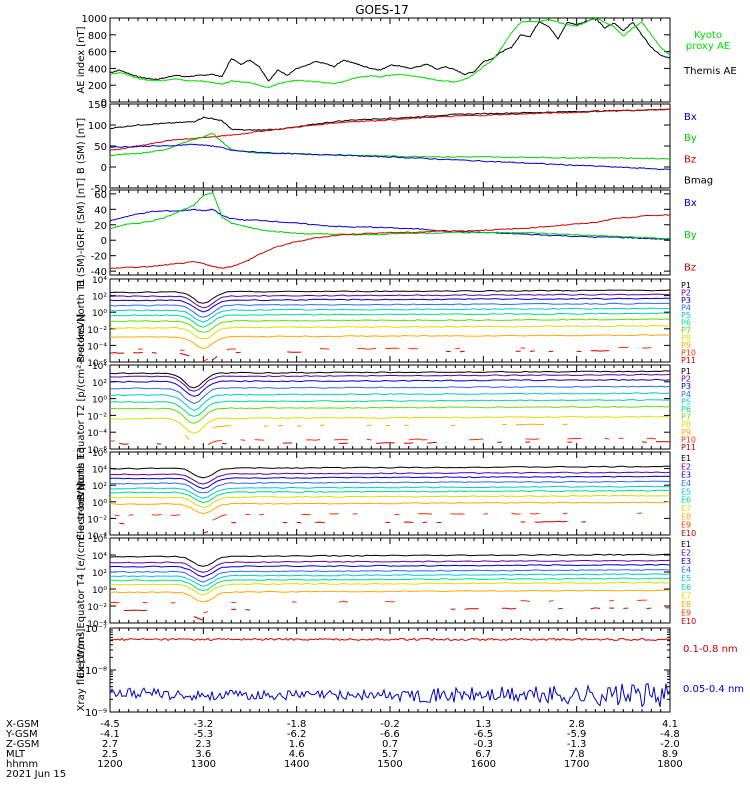 This screenshot has height=804, width=750. Describe the element at coordinates (99, 367) in the screenshot. I see `y-tick-label: 10⁴` at that location.